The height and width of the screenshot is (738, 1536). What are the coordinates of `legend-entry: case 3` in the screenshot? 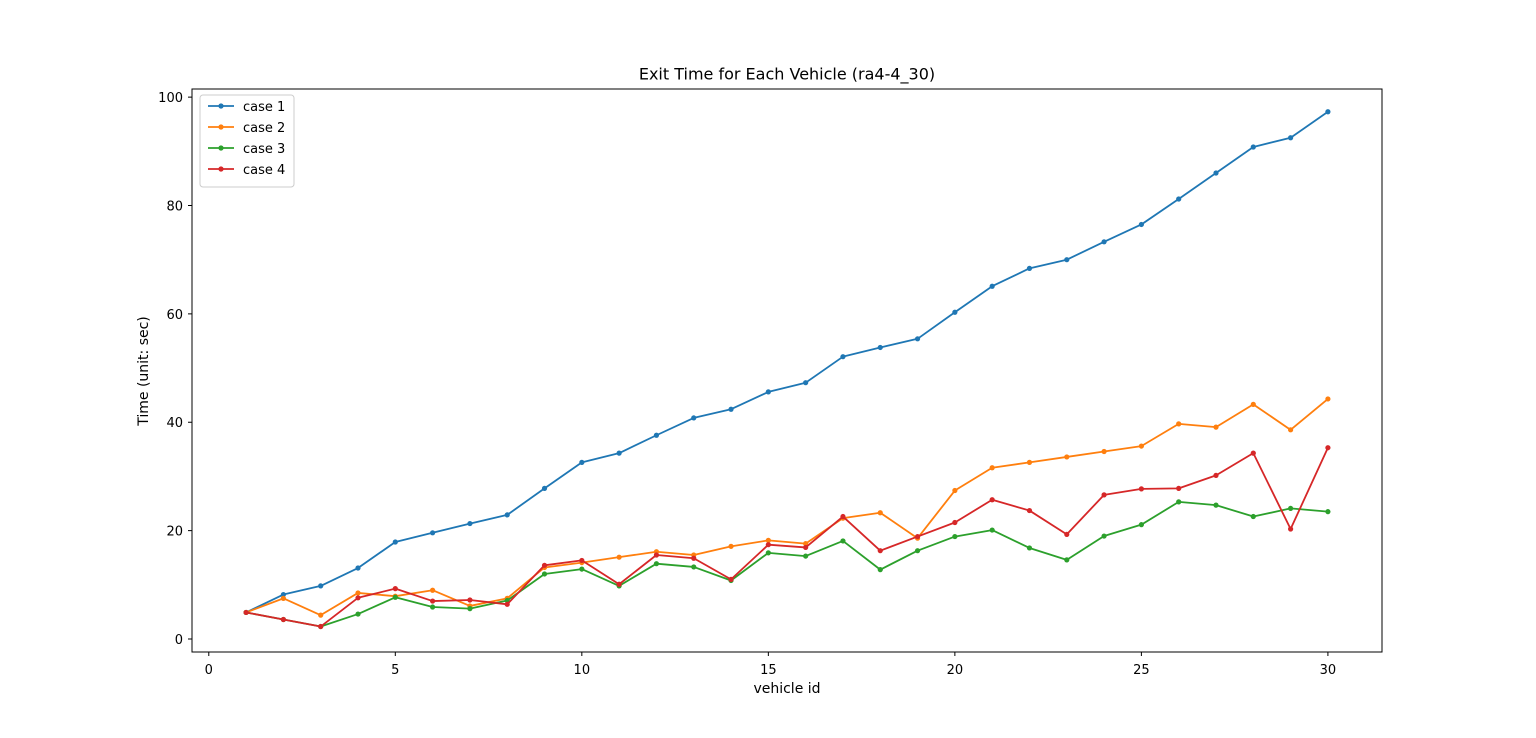 It's located at (246, 149).